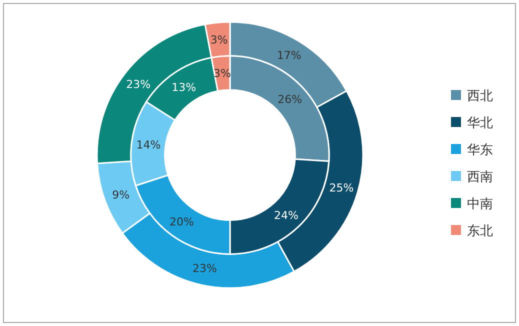 This screenshot has height=326, width=519. I want to click on legend-label: 华东, so click(480, 150).